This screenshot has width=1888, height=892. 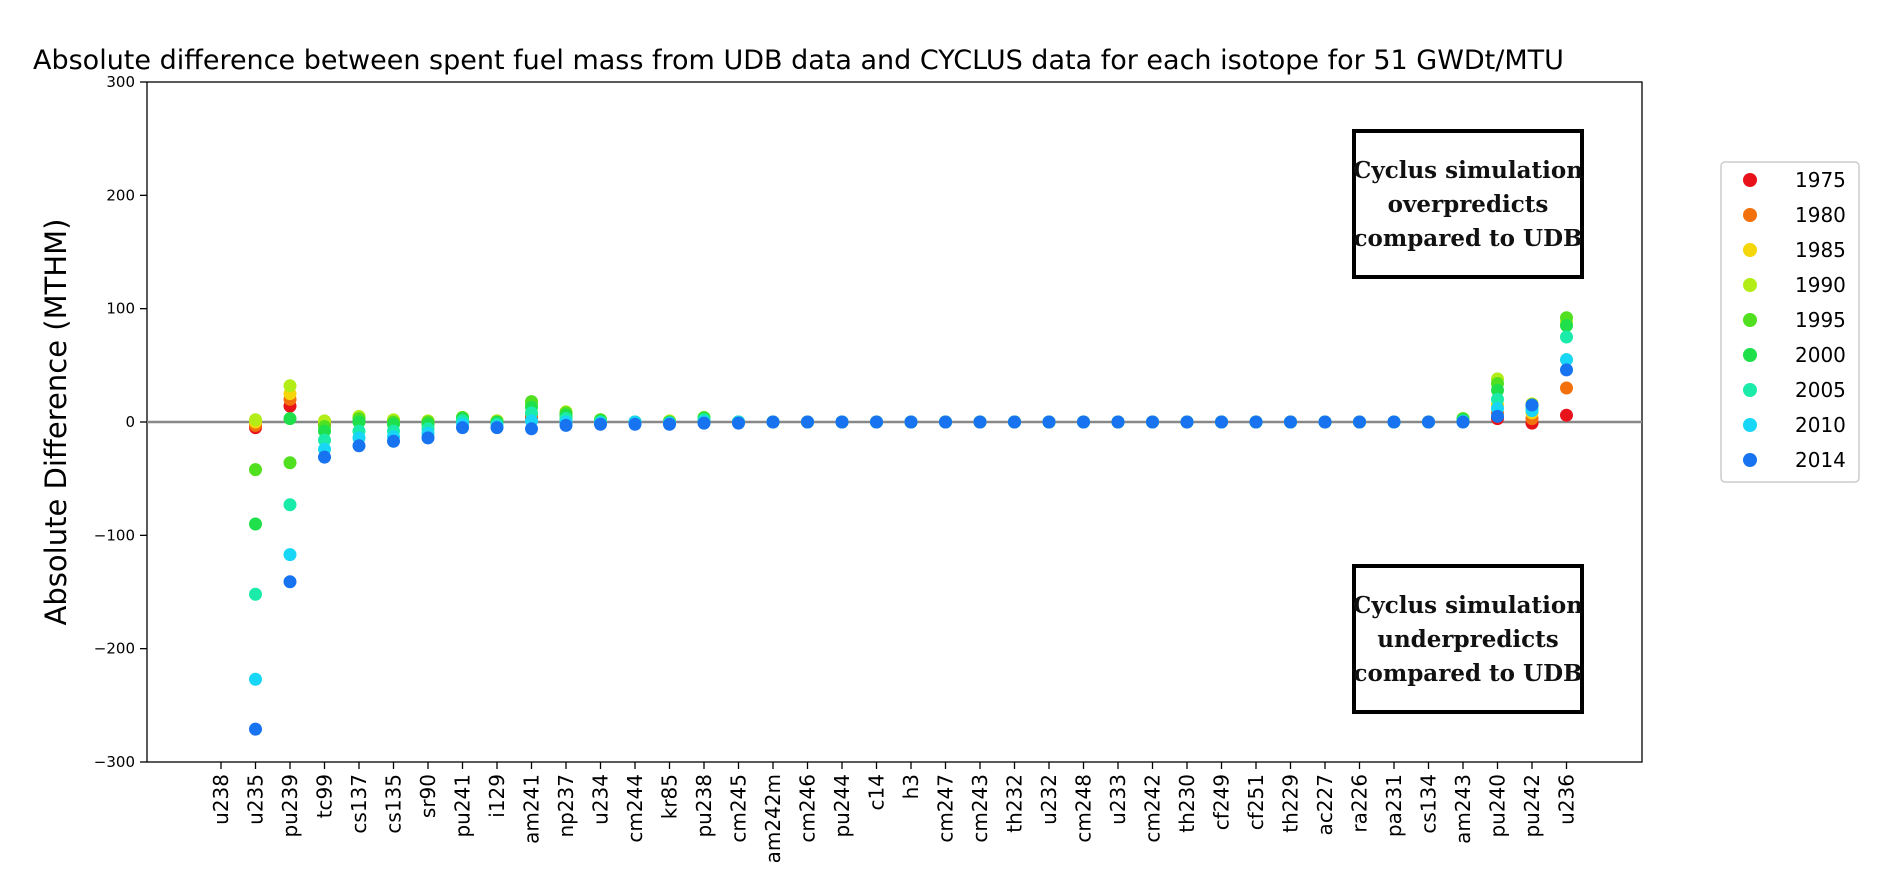 What do you see at coordinates (1359, 422) in the screenshot?
I see `point-2014-ra226` at bounding box center [1359, 422].